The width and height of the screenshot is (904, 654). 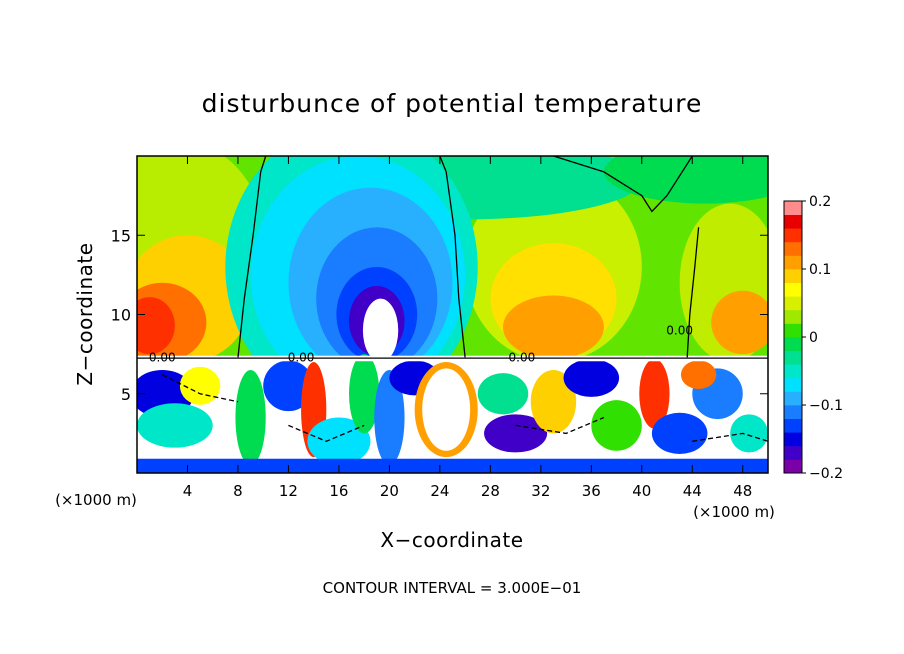 I want to click on bottom-band, so click(x=452, y=465).